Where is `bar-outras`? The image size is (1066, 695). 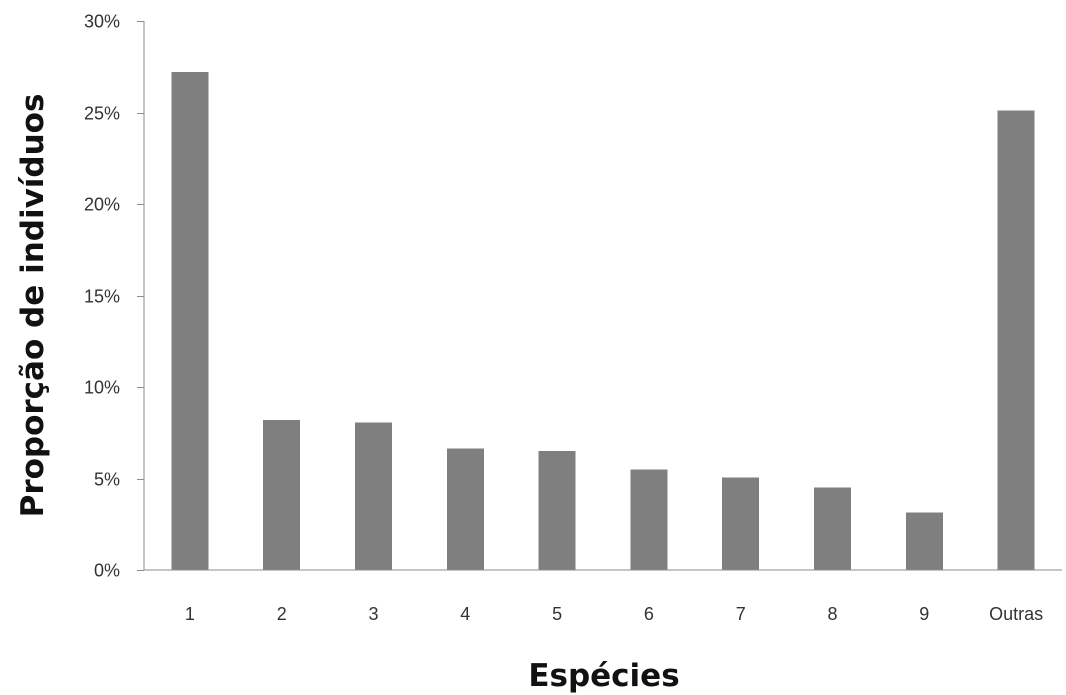
bar-outras is located at coordinates (1016, 340).